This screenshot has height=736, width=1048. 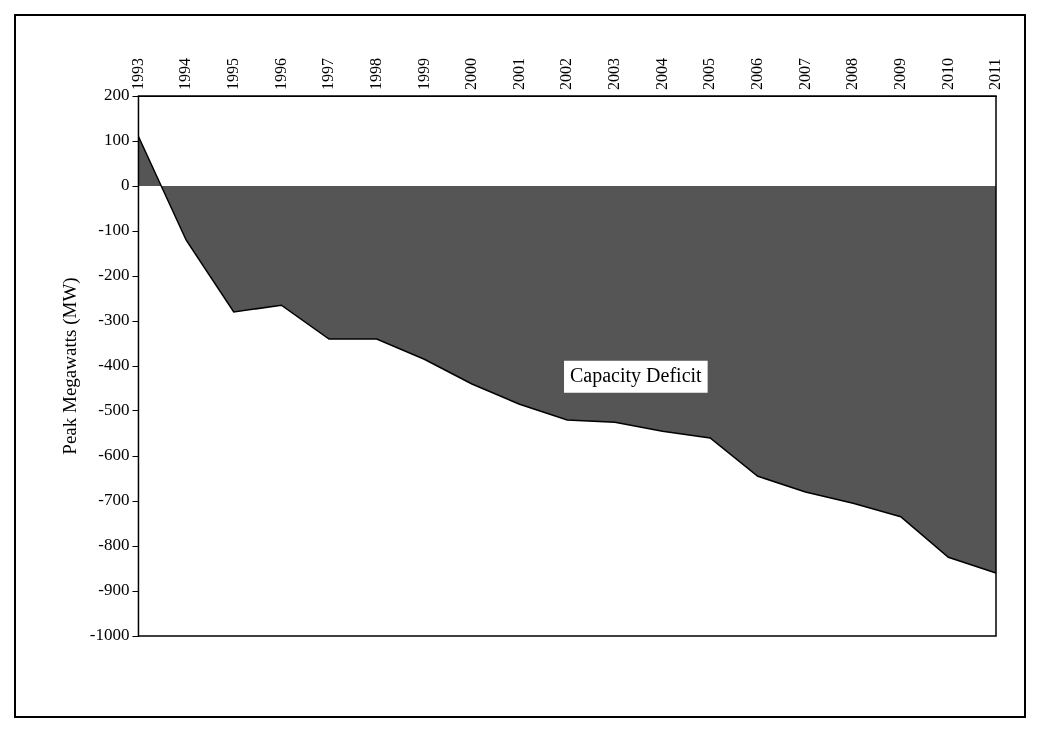 What do you see at coordinates (114, 500) in the screenshot?
I see `y-tick-label: -700` at bounding box center [114, 500].